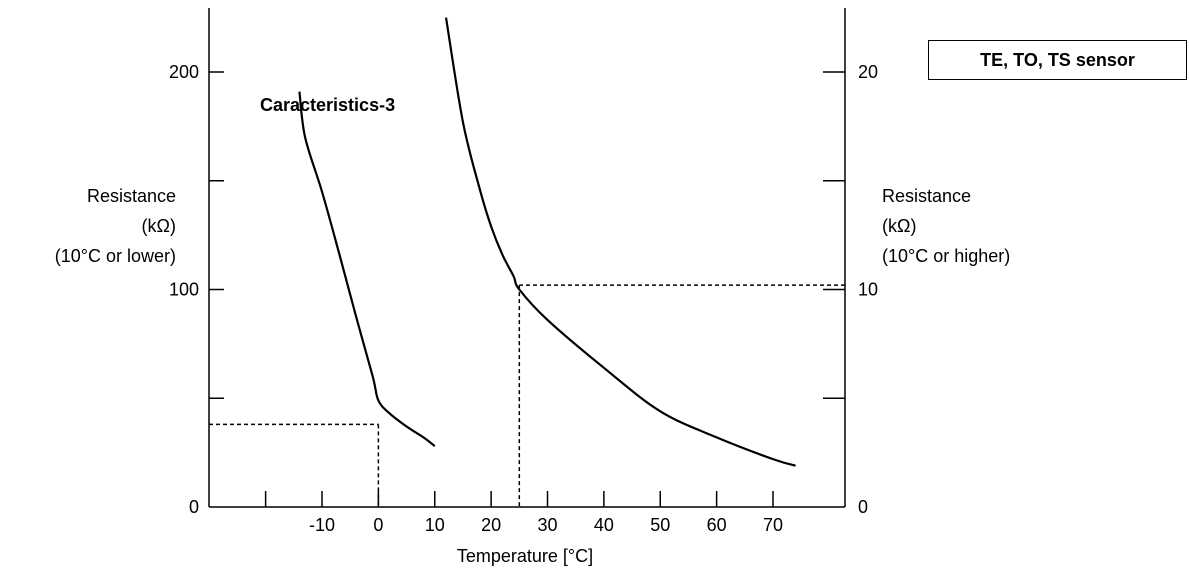 This screenshot has height=571, width=1189. What do you see at coordinates (322, 525) in the screenshot?
I see `x-tick-label: -10` at bounding box center [322, 525].